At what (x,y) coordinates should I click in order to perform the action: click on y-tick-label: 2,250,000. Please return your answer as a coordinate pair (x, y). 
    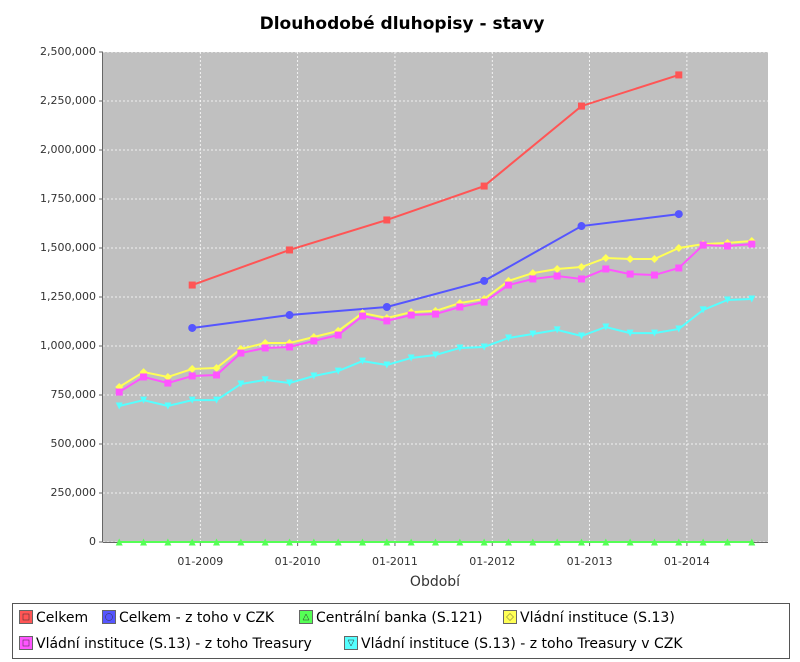
    Looking at the image, I should click on (68, 100).